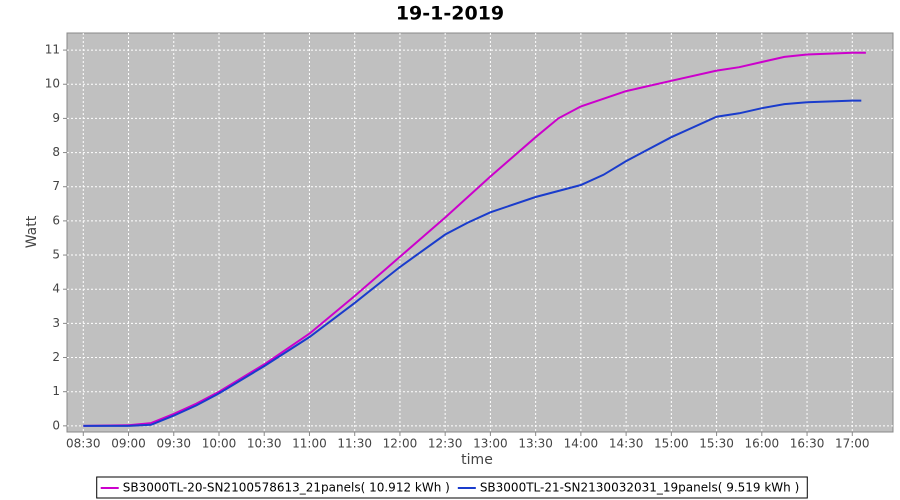  What do you see at coordinates (671, 444) in the screenshot?
I see `x-tick-label: 15:00` at bounding box center [671, 444].